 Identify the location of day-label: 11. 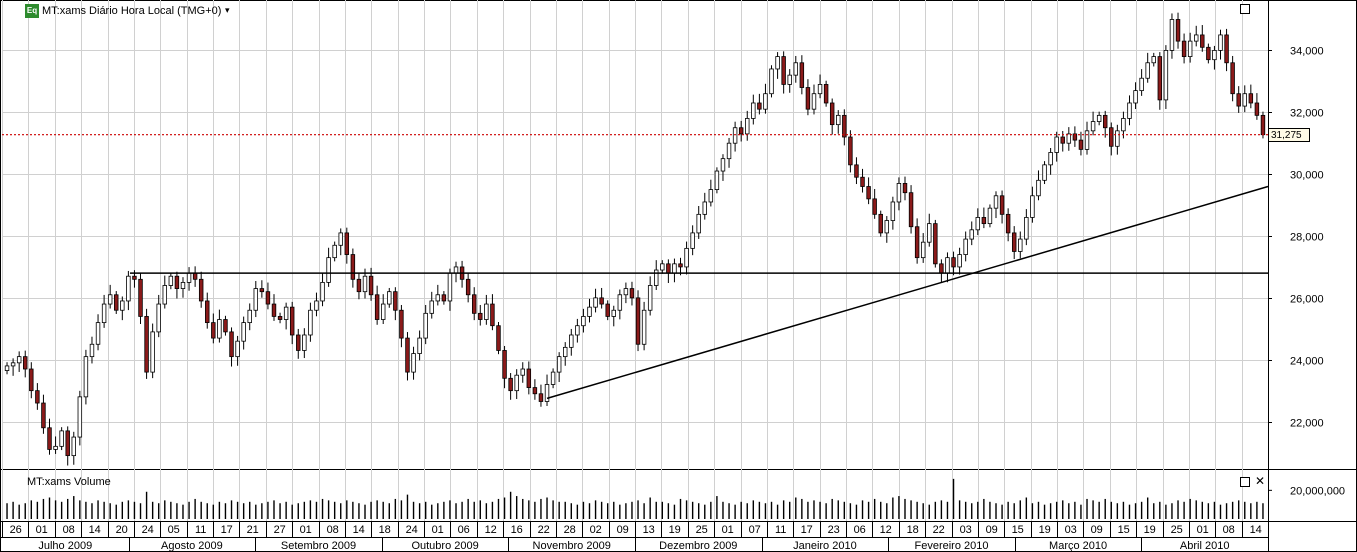
(780, 530).